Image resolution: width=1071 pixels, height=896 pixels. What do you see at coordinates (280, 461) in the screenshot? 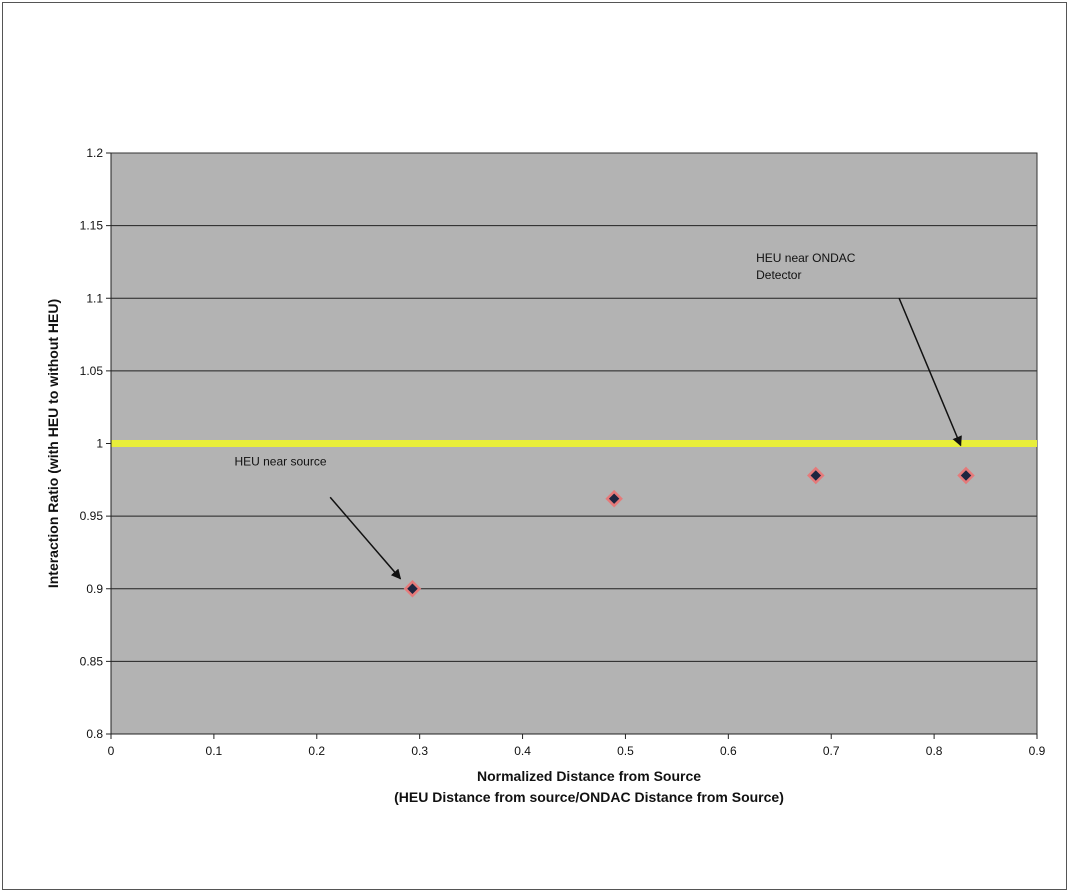
I see `annotation-heu-near-source: HEU near source` at bounding box center [280, 461].